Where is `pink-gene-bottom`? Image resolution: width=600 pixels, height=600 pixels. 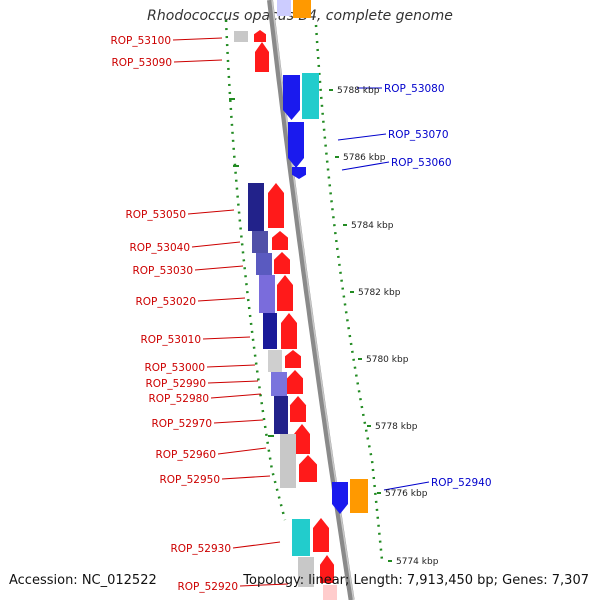 pink-gene-bottom is located at coordinates (330, 592).